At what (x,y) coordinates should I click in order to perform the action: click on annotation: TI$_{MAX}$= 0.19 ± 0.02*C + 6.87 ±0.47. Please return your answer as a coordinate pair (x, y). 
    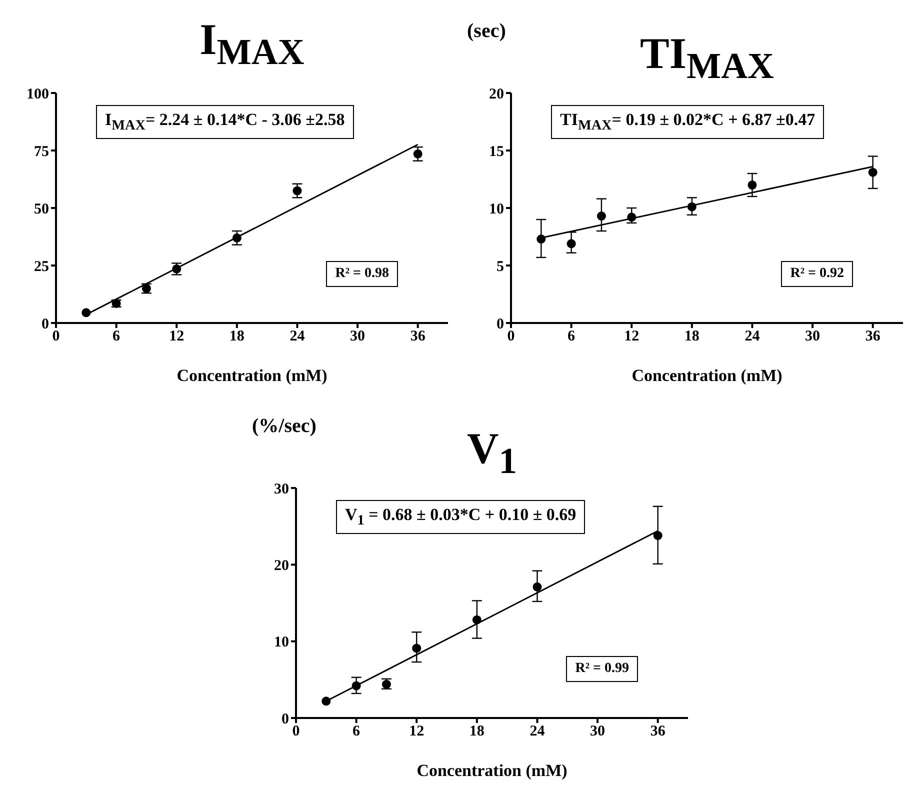
    Looking at the image, I should click on (687, 122).